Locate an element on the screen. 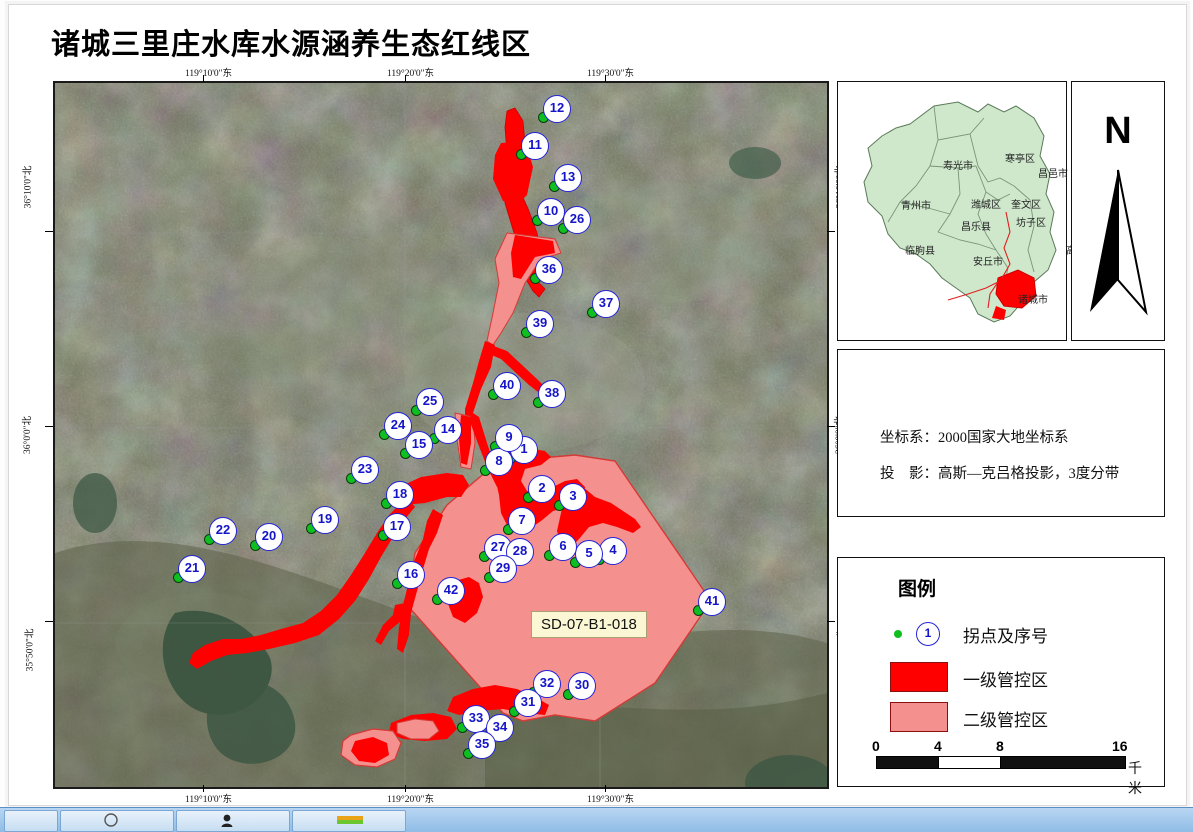 The image size is (1193, 832). taskbar is located at coordinates (596, 819).